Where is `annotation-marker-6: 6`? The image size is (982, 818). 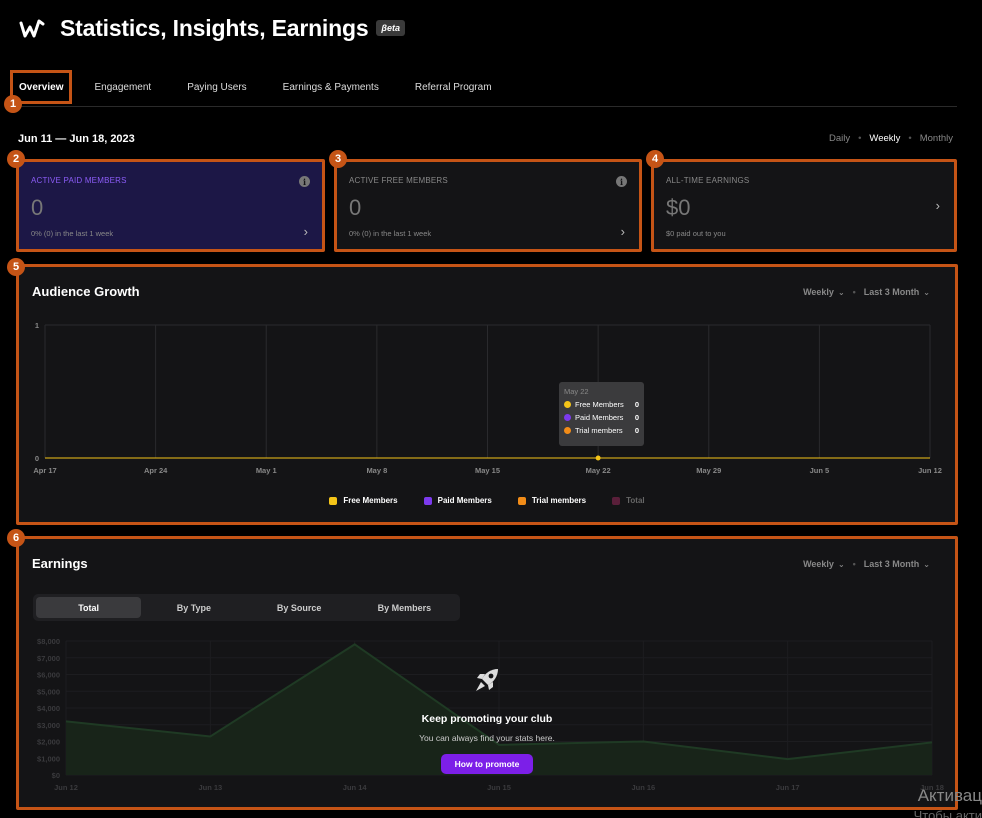
annotation-marker-6: 6 is located at coordinates (16, 538).